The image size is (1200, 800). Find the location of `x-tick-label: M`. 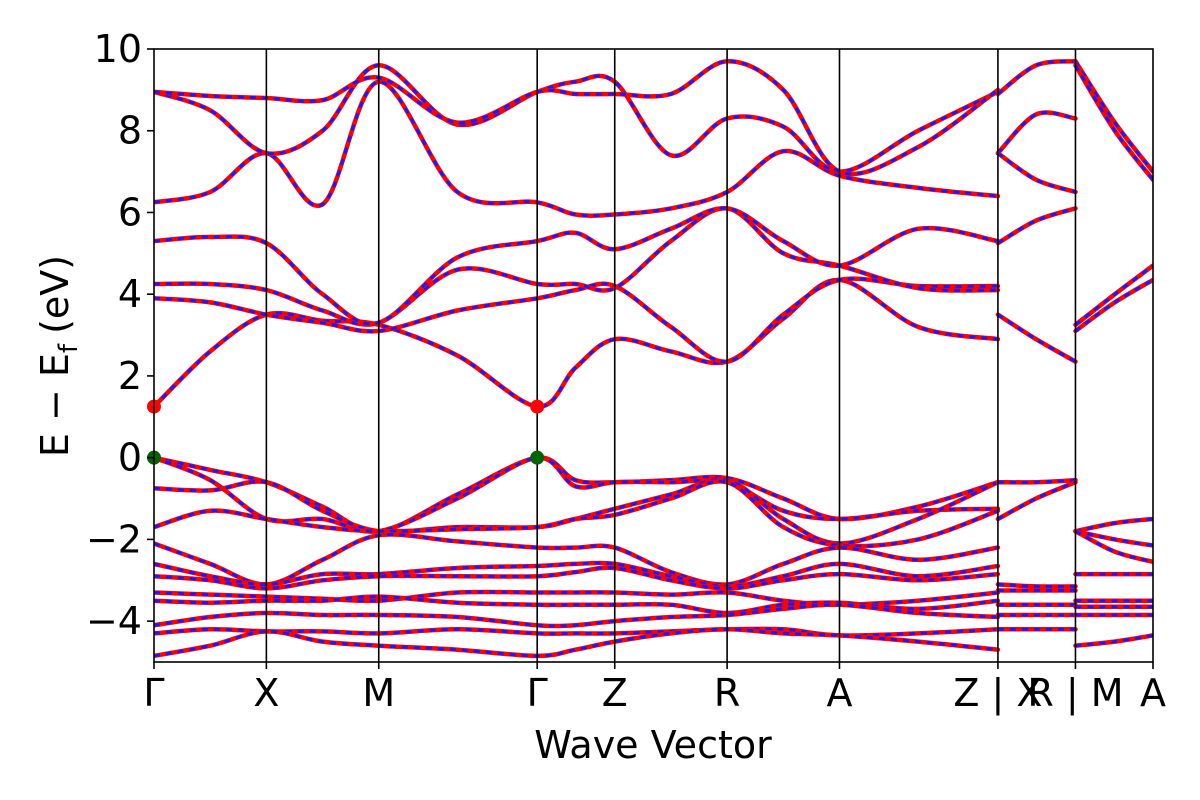

x-tick-label: M is located at coordinates (378, 693).